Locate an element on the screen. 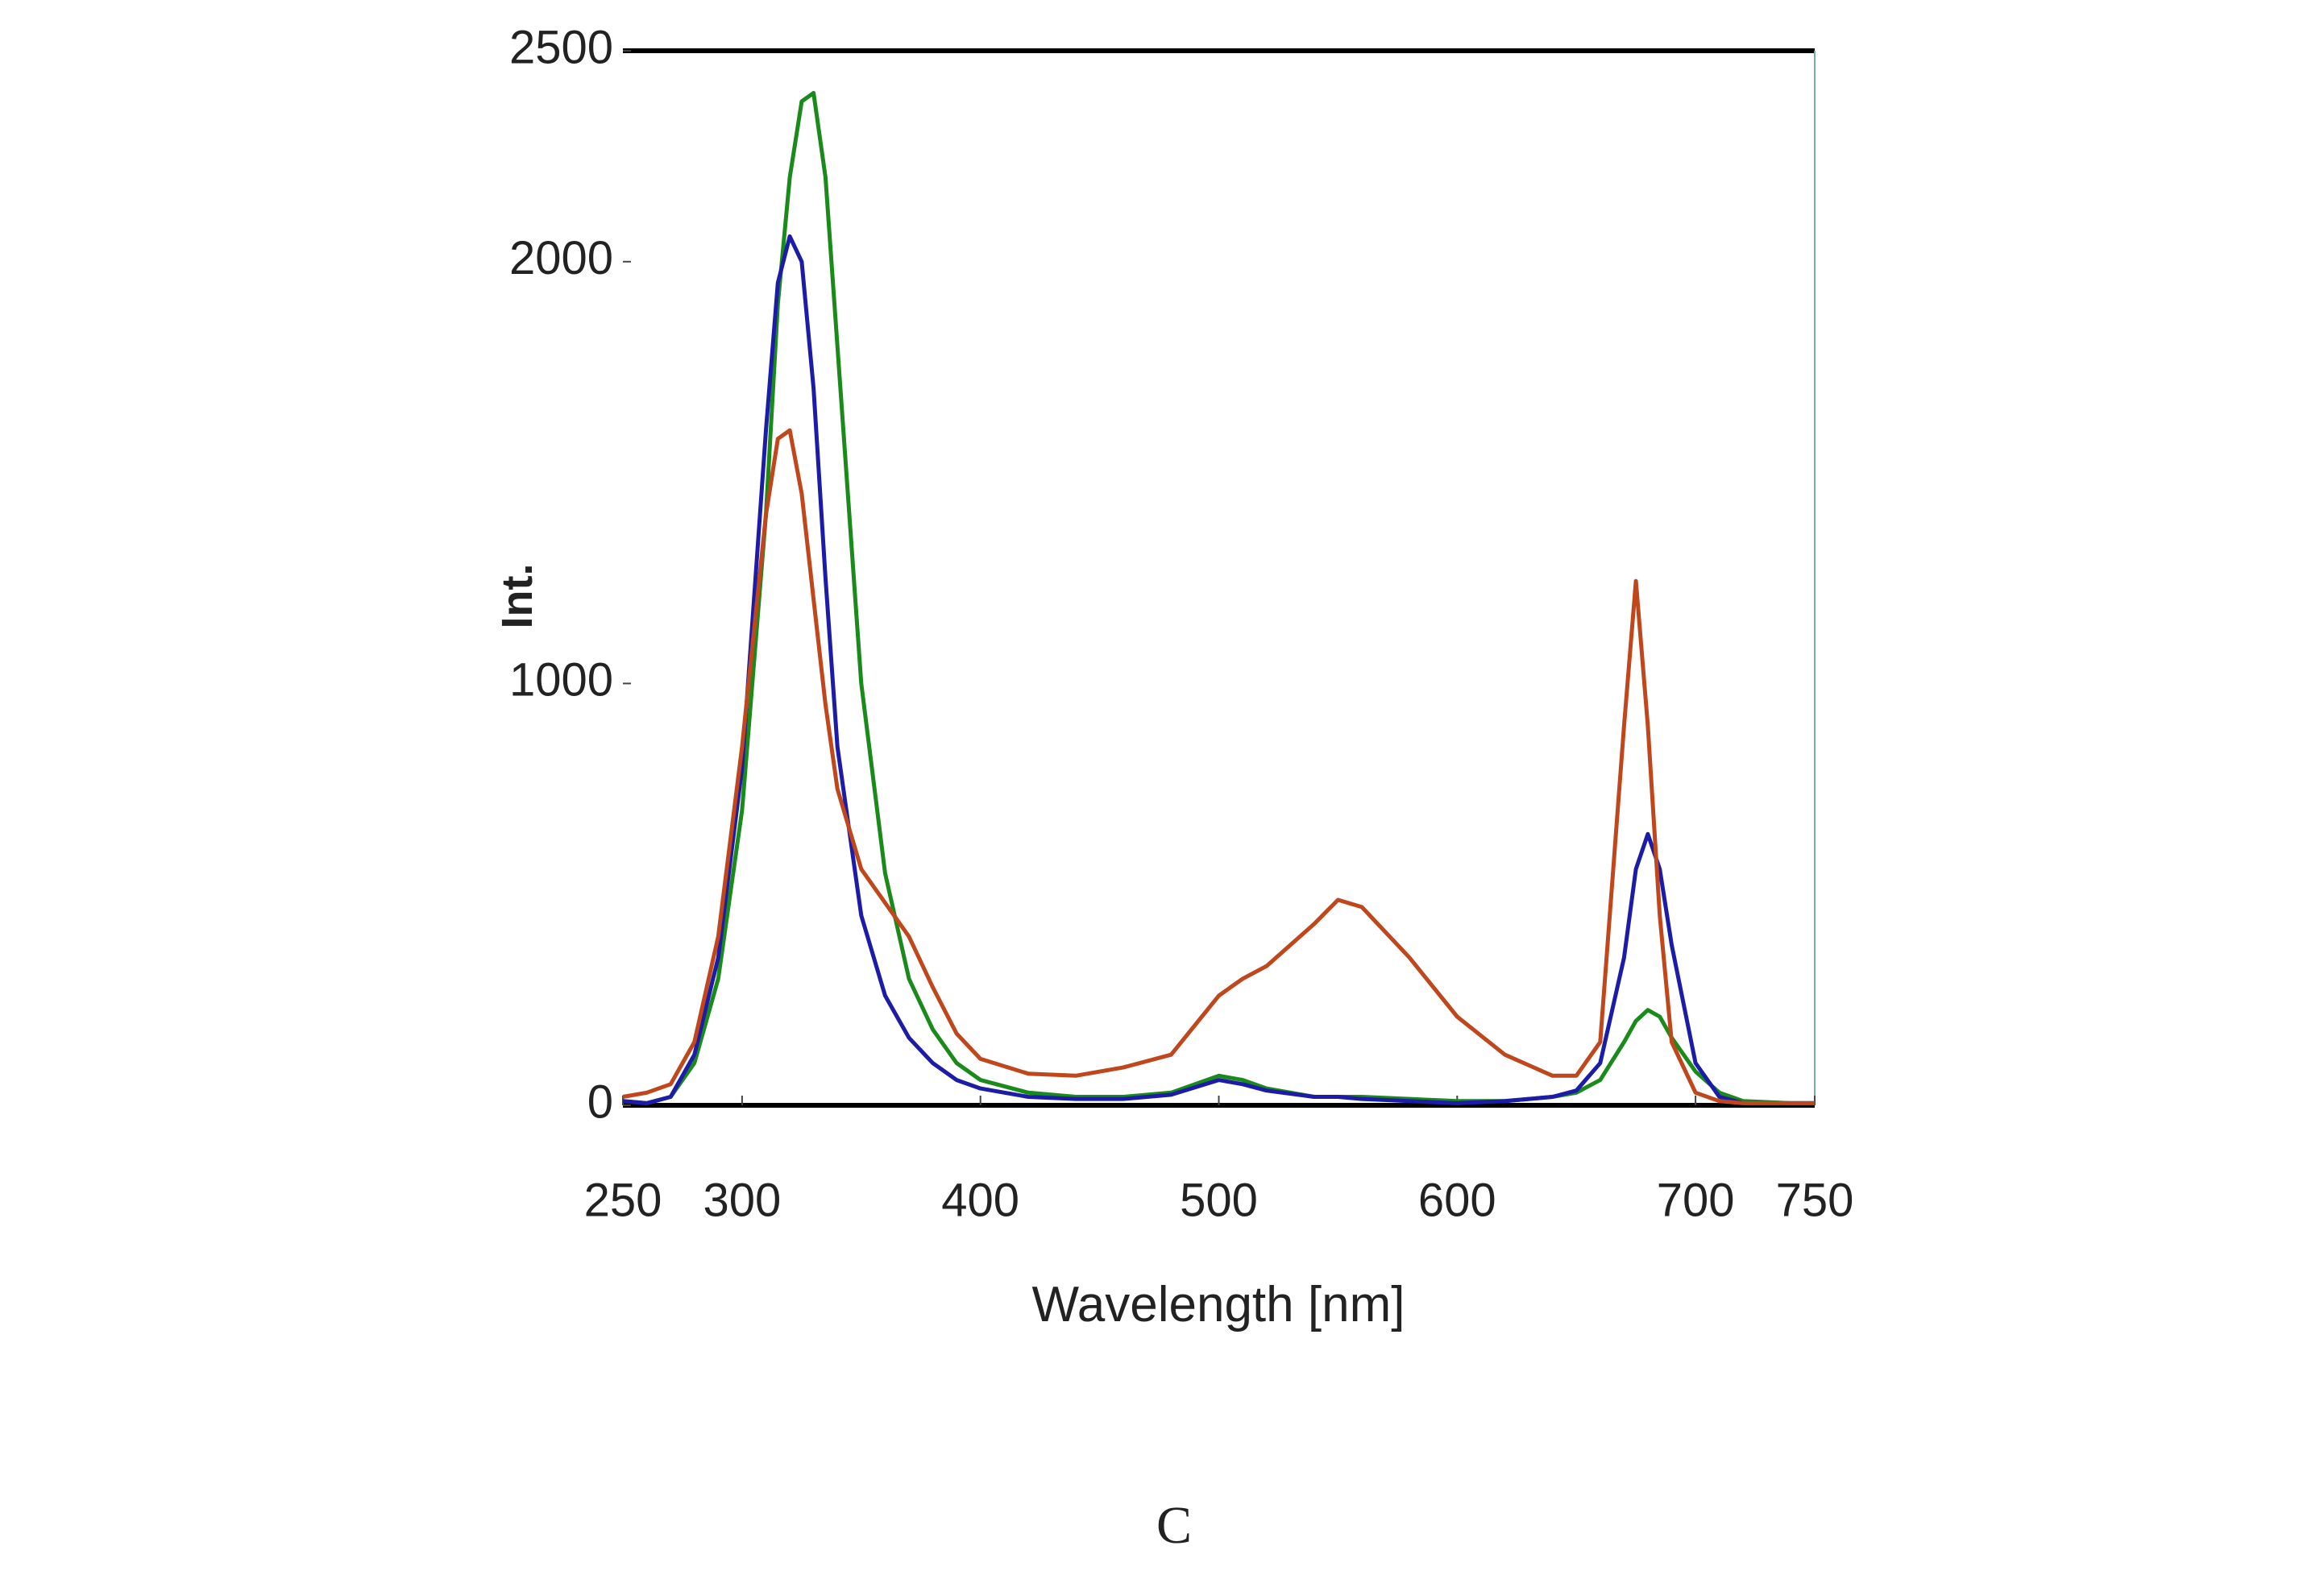 Image resolution: width=2324 pixels, height=1579 pixels. x-tick-label: 250 is located at coordinates (623, 1200).